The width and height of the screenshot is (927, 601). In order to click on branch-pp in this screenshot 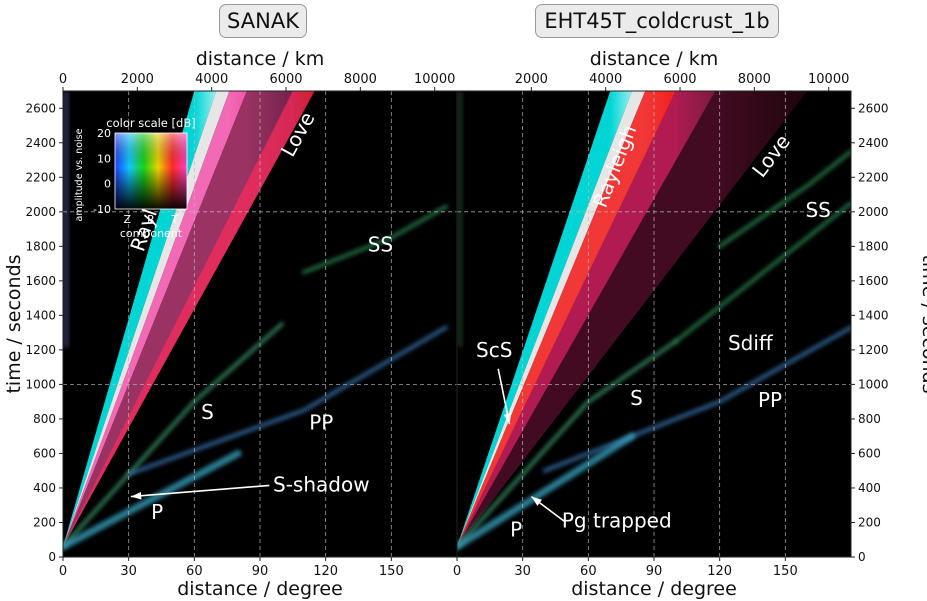, I will do `click(287, 401)`.